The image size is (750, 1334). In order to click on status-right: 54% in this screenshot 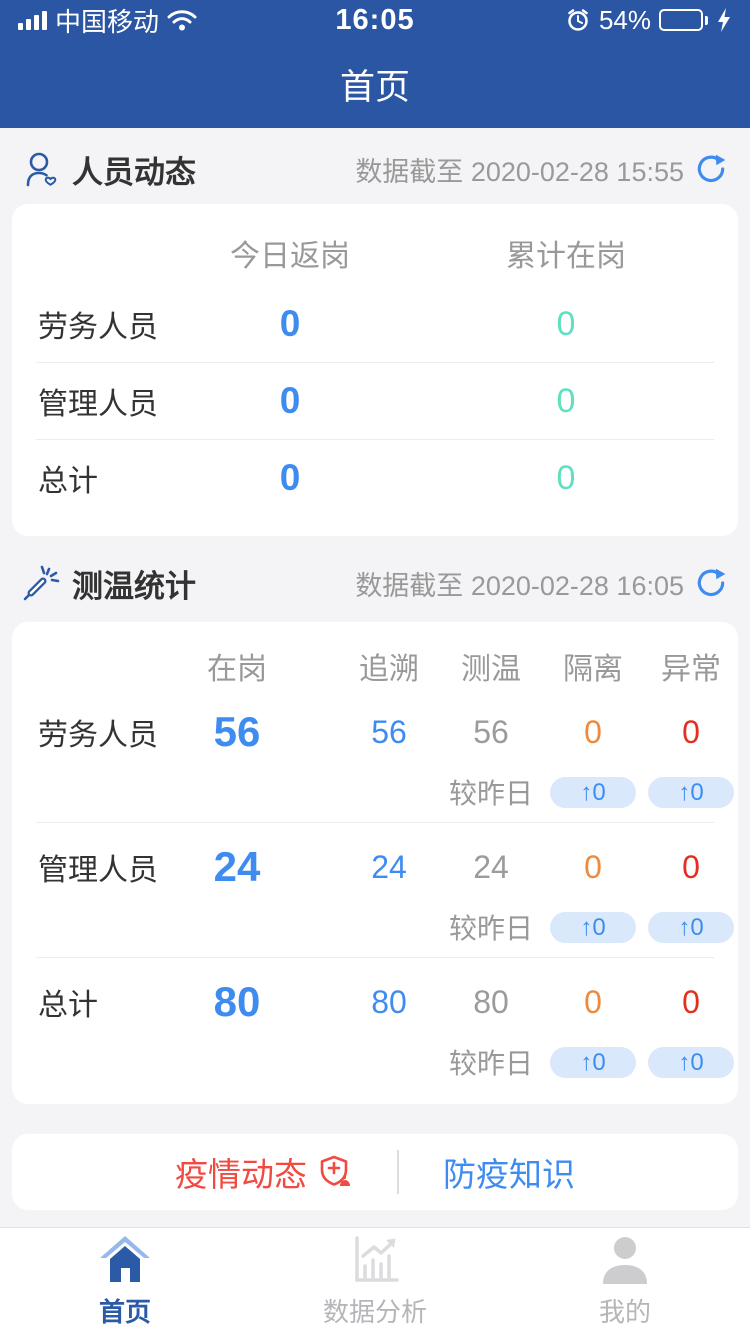, I will do `click(648, 20)`.